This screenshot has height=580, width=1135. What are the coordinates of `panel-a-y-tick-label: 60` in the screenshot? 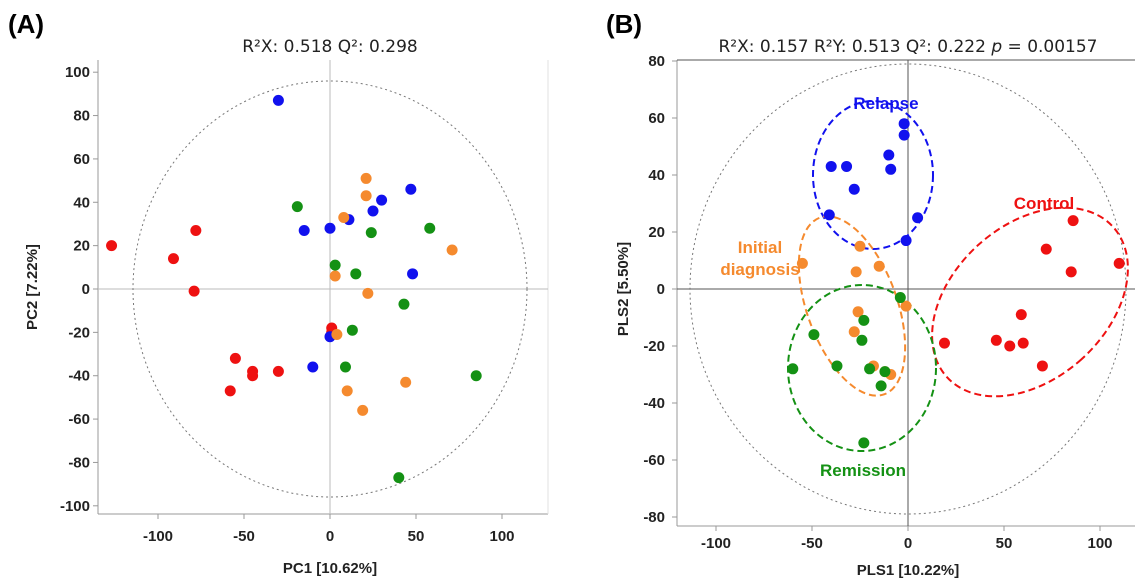 It's located at (81, 159).